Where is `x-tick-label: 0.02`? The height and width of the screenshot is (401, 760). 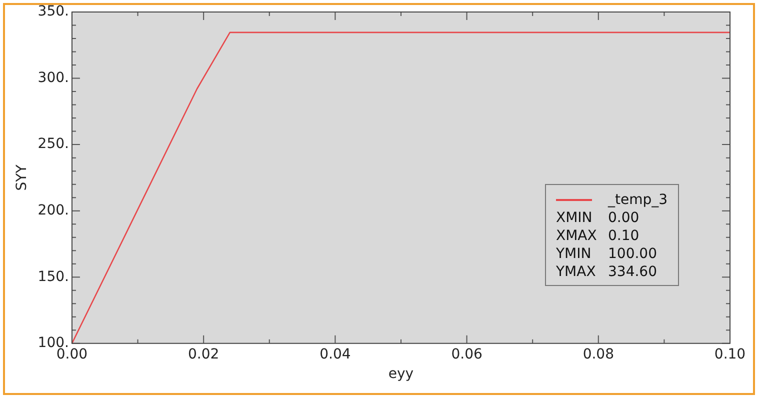 x-tick-label: 0.02 is located at coordinates (204, 354).